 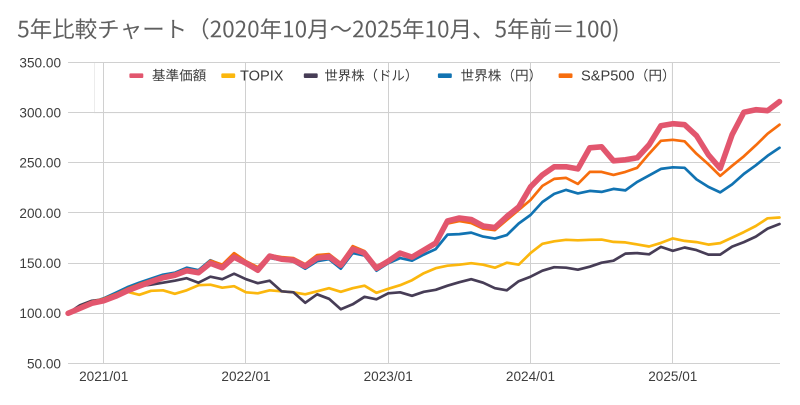 I want to click on svg-text: 250.00, so click(x=40, y=163).